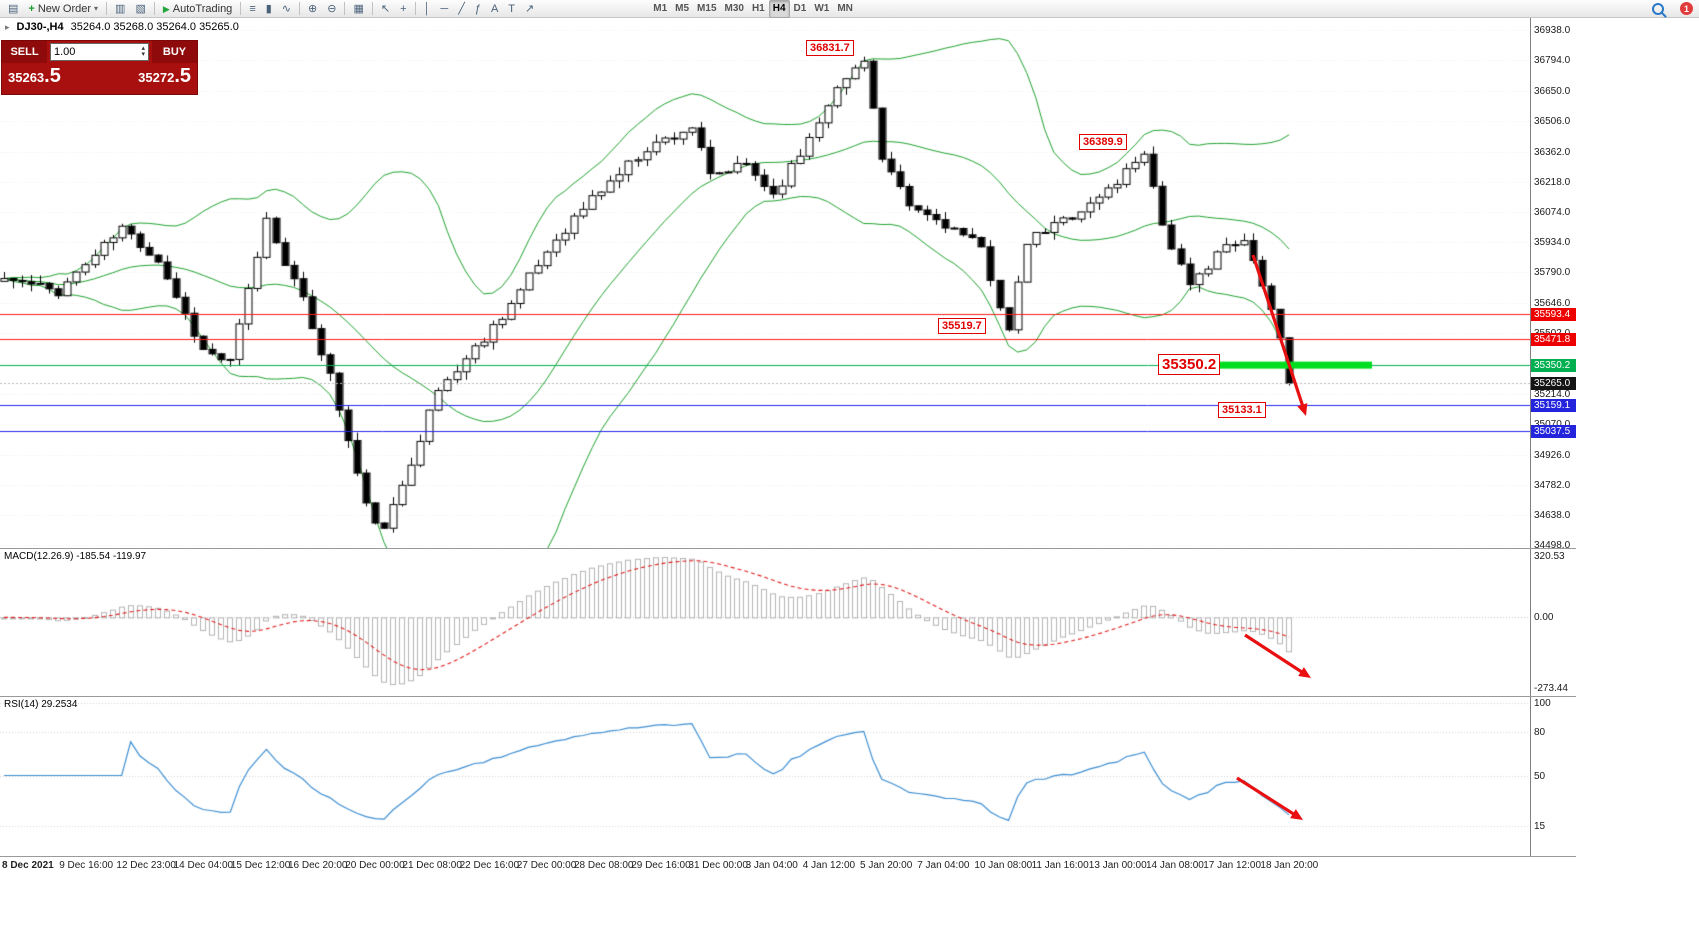 The image size is (1699, 940). I want to click on vertical-line-icon: │, so click(427, 9).